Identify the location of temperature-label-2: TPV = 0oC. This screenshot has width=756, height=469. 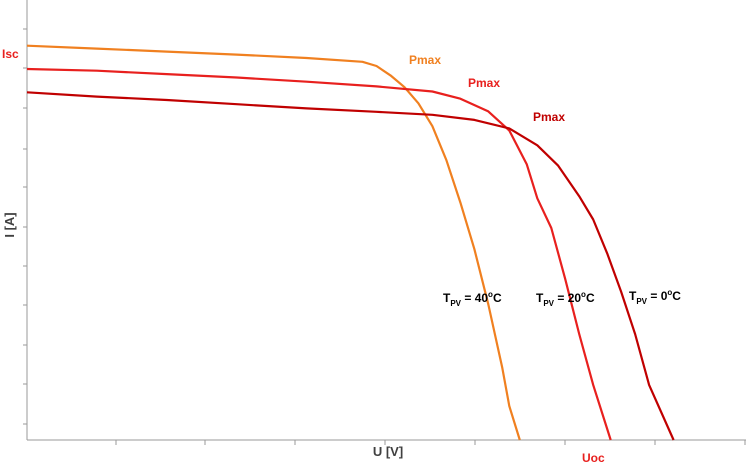
(655, 297).